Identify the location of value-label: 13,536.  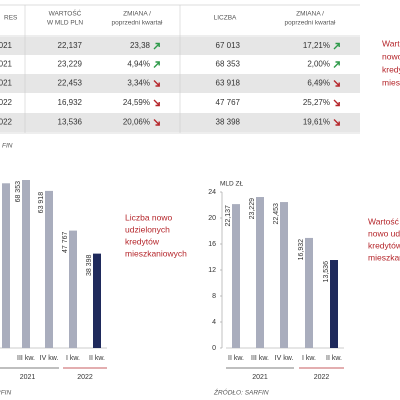
(326, 272).